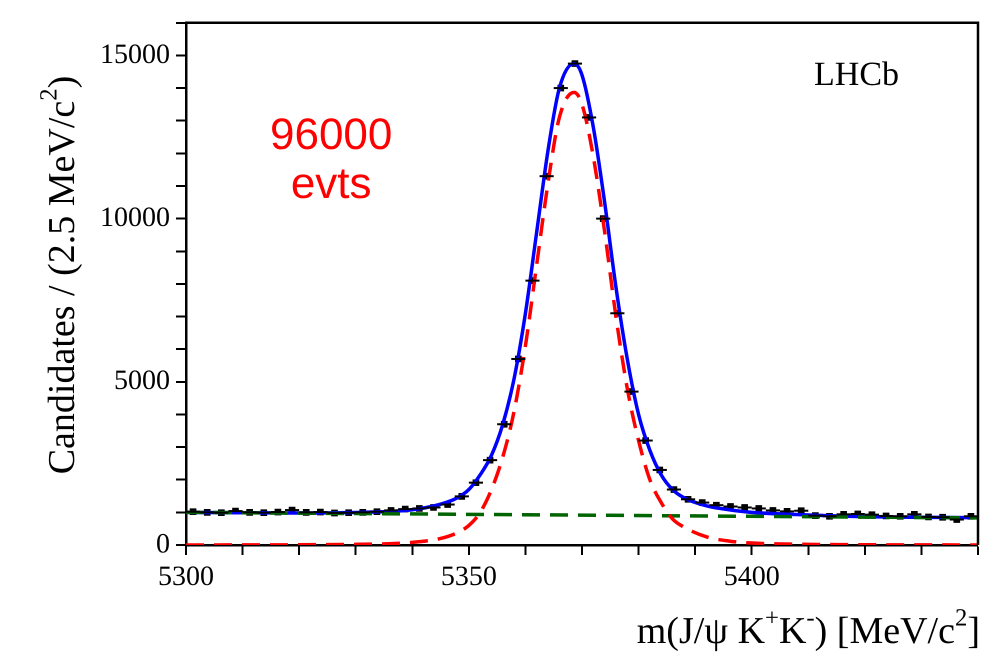 Image resolution: width=984 pixels, height=664 pixels. What do you see at coordinates (142, 380) in the screenshot?
I see `y-tick-label: 5000` at bounding box center [142, 380].